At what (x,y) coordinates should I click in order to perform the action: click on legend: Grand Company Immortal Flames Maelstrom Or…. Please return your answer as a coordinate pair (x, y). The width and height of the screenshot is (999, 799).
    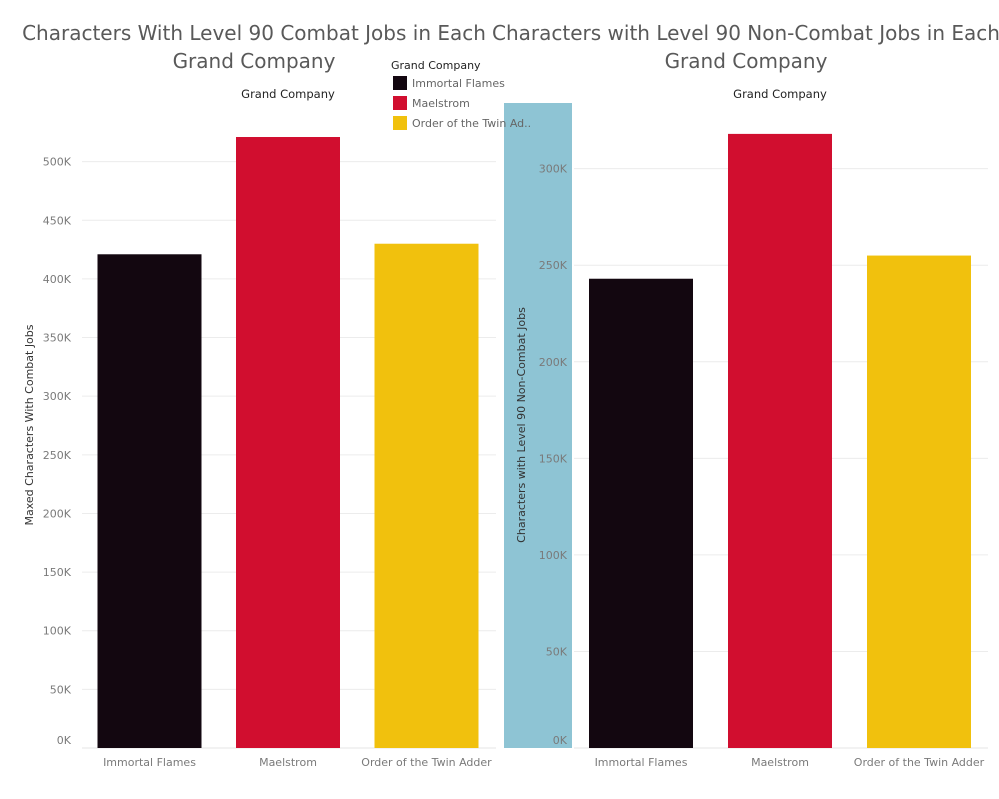
    Looking at the image, I should click on (461, 94).